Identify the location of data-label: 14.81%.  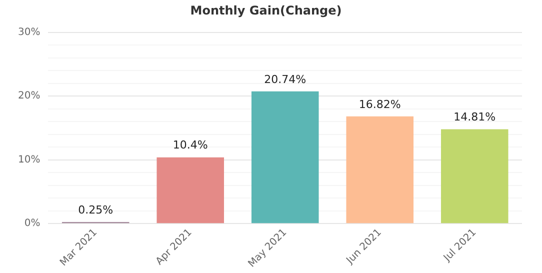
(475, 117).